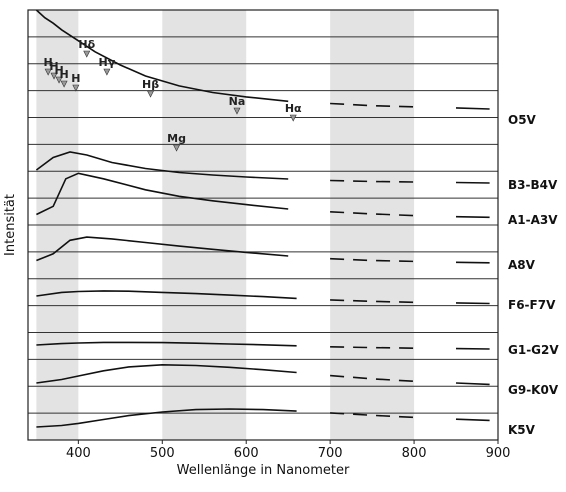  What do you see at coordinates (162, 453) in the screenshot?
I see `x-tick-label: 500` at bounding box center [162, 453].